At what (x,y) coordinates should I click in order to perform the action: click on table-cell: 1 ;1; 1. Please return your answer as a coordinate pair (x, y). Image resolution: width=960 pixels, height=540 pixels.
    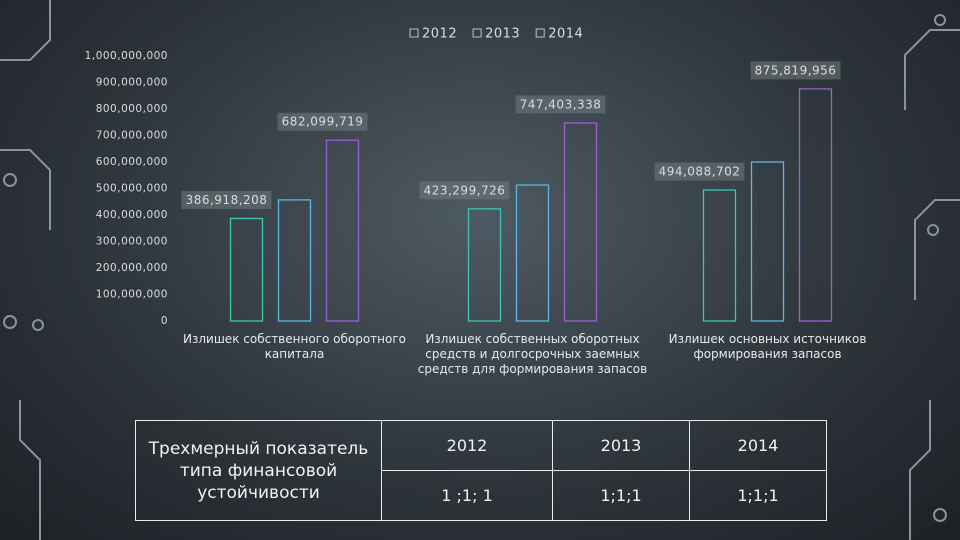
    Looking at the image, I should click on (467, 495).